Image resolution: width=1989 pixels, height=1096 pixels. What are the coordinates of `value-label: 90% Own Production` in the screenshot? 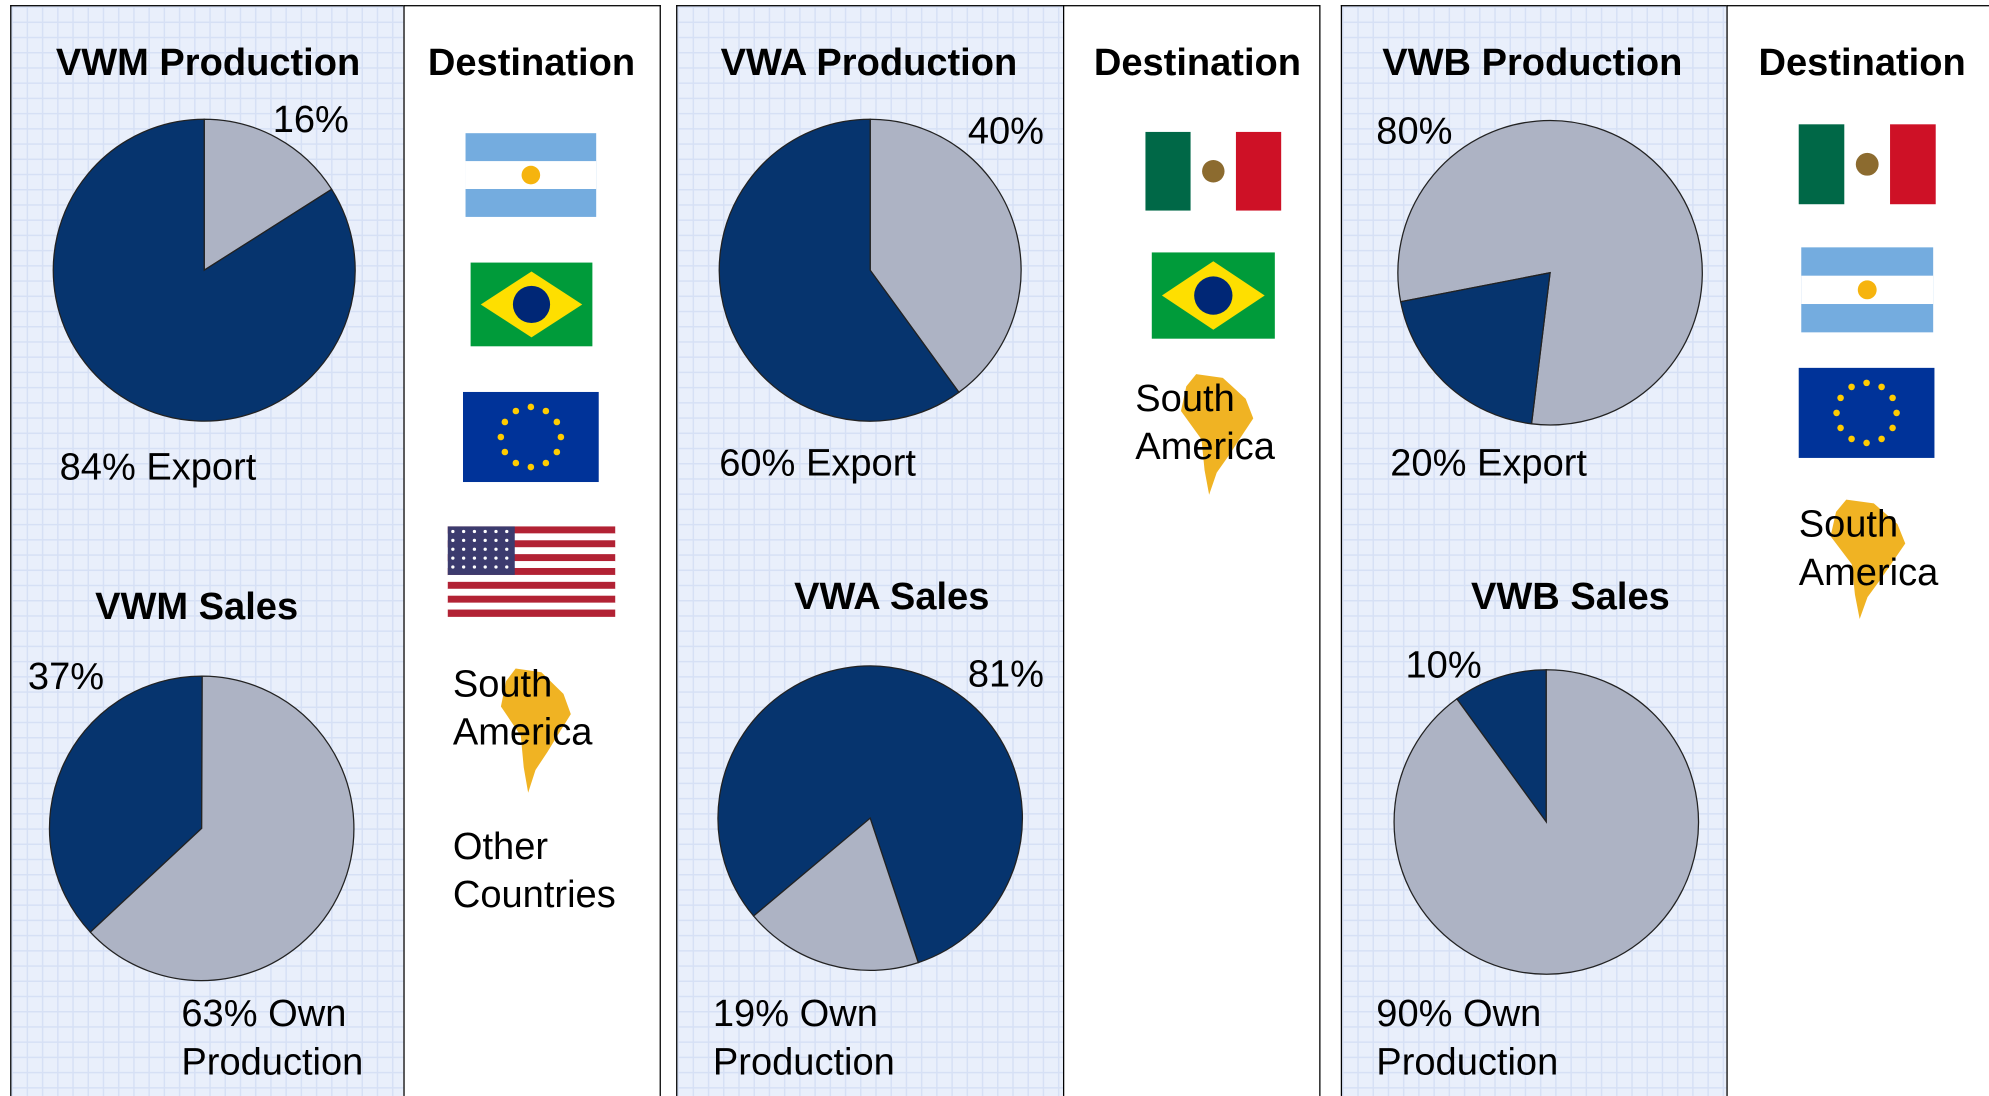 It's located at (1467, 1038).